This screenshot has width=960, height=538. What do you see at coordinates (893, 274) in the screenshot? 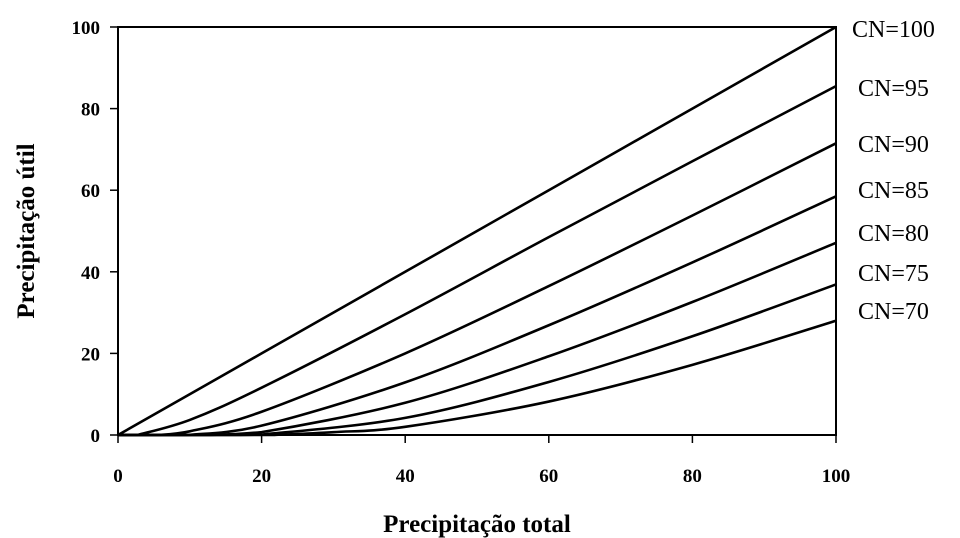
I see `series-label: CN=75` at bounding box center [893, 274].